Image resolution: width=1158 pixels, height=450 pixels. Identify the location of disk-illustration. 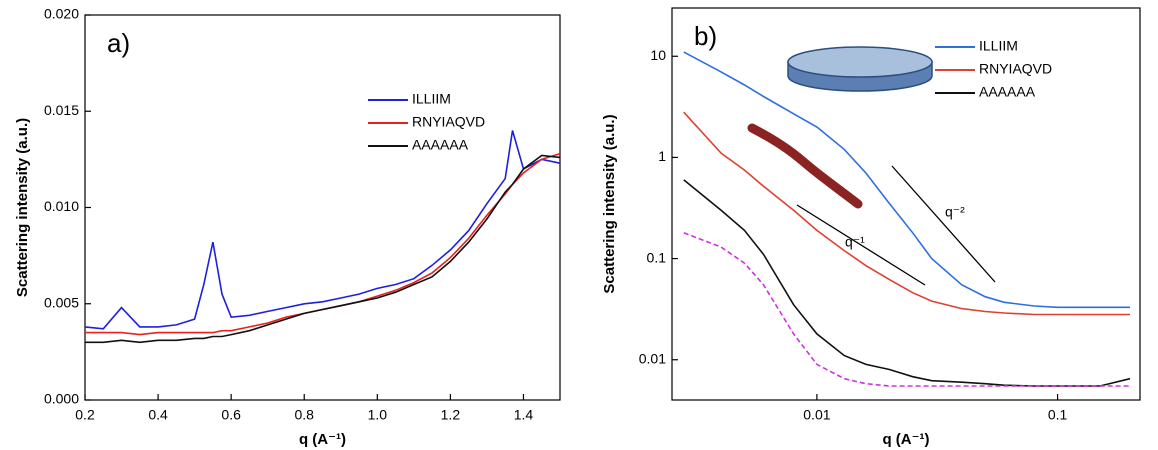
(860, 69).